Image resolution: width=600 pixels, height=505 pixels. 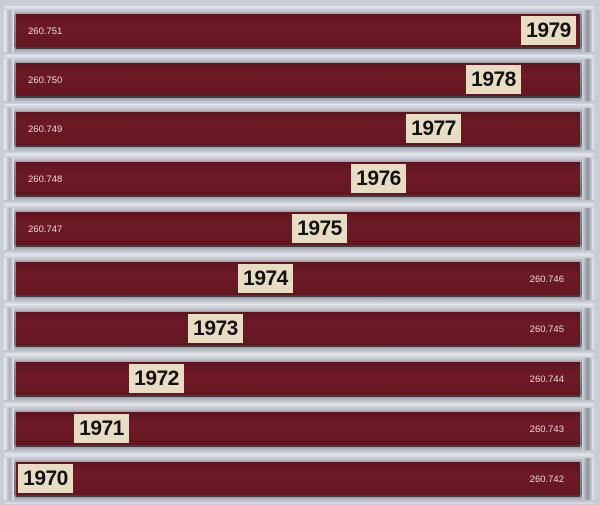 What do you see at coordinates (265, 278) in the screenshot?
I see `year-label: 1974` at bounding box center [265, 278].